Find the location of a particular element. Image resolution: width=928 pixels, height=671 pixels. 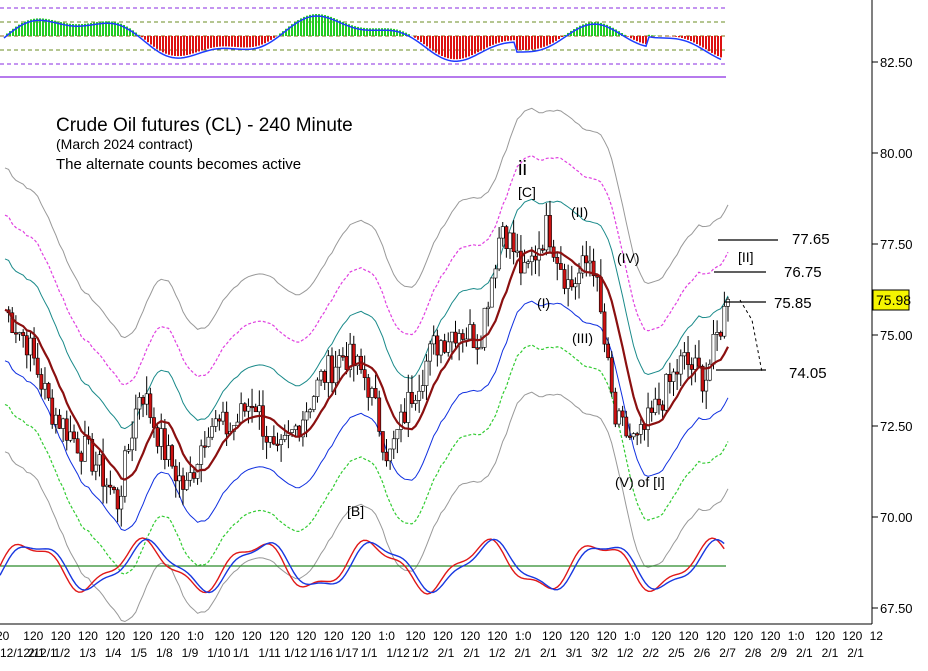

x-tick-label-date: 3/2 is located at coordinates (599, 653).